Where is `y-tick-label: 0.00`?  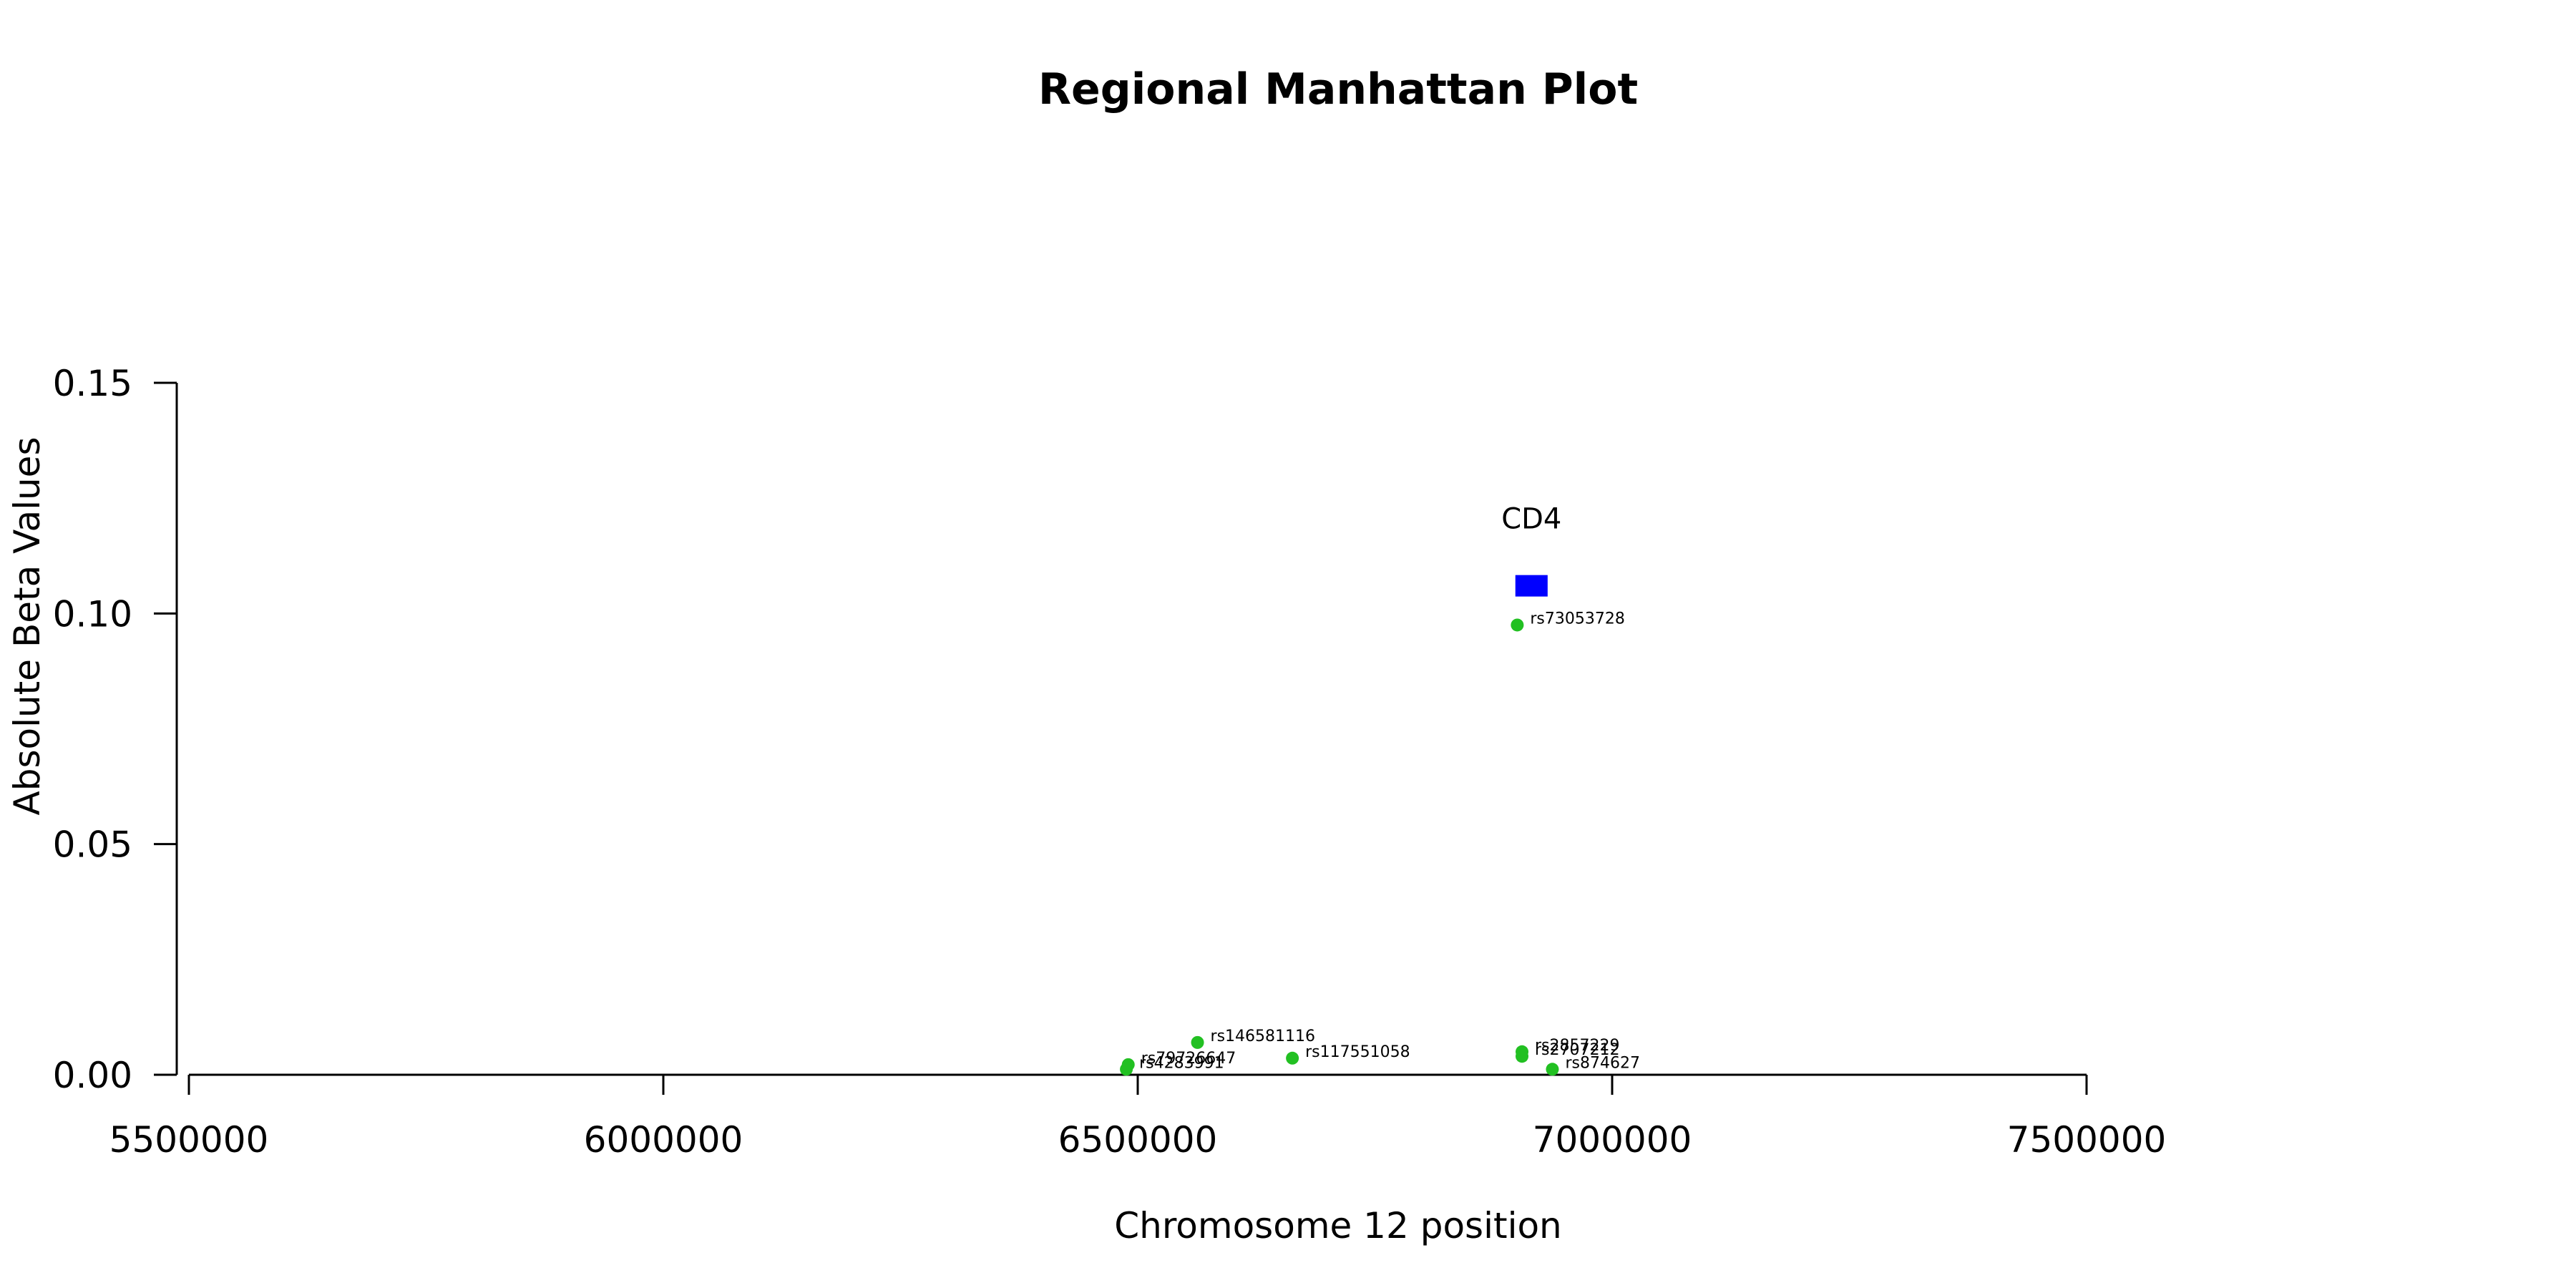
y-tick-label: 0.00 is located at coordinates (92, 1075).